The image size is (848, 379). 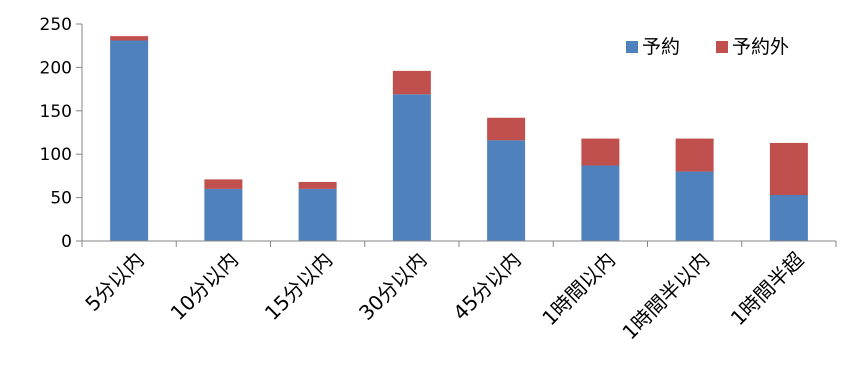 What do you see at coordinates (56, 68) in the screenshot?
I see `y-tick-label: 200` at bounding box center [56, 68].